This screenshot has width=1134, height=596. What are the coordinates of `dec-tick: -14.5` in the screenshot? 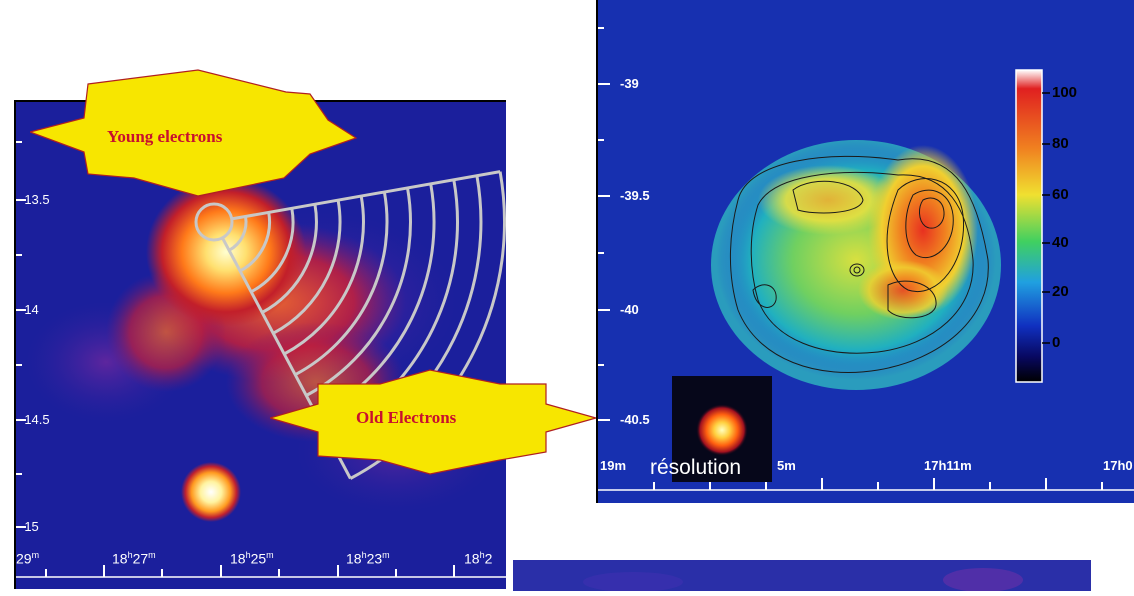 It's located at (35, 419).